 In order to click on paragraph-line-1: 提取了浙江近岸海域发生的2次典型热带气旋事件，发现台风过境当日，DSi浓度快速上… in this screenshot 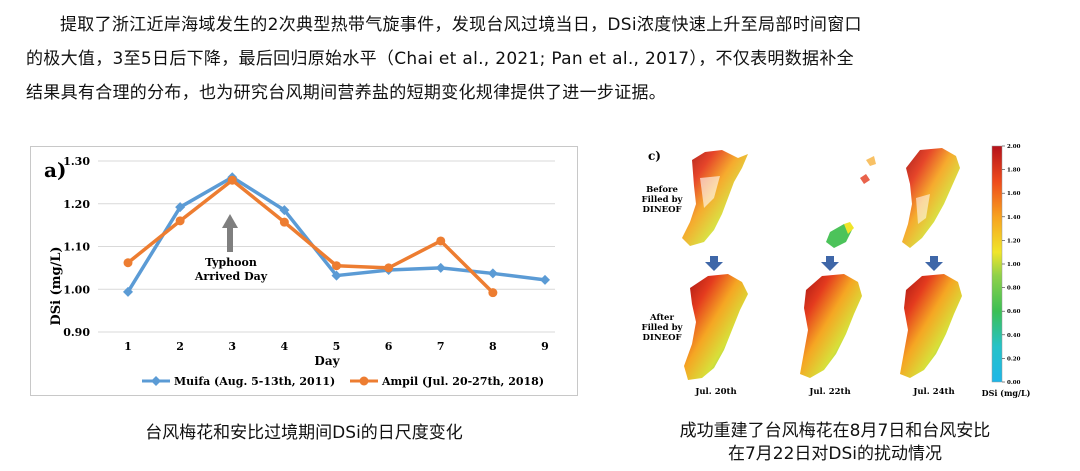, I will do `click(461, 25)`.